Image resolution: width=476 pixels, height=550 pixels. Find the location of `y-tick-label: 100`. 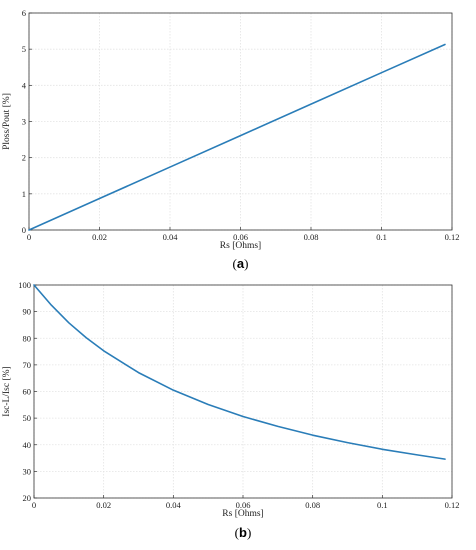

y-tick-label: 100 is located at coordinates (24, 285).